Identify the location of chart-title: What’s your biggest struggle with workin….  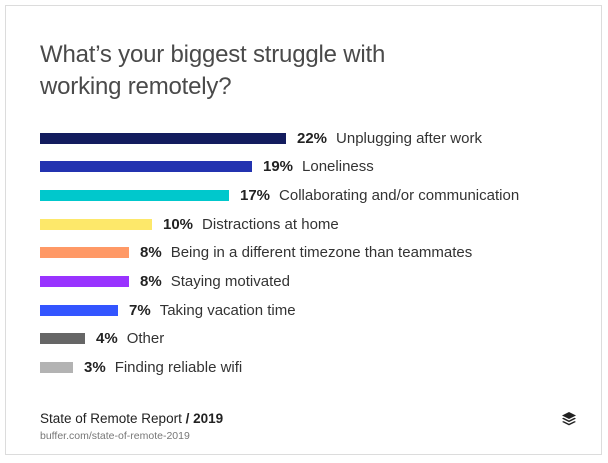
(213, 70).